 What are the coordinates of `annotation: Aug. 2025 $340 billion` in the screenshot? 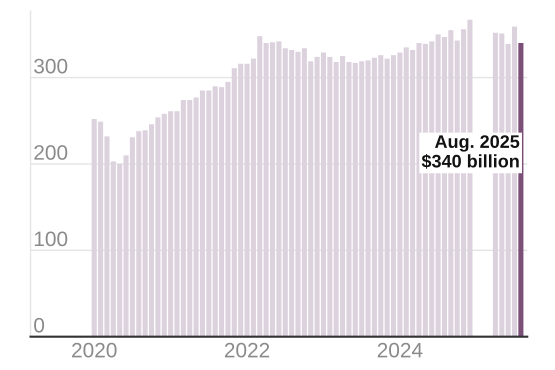 It's located at (471, 152).